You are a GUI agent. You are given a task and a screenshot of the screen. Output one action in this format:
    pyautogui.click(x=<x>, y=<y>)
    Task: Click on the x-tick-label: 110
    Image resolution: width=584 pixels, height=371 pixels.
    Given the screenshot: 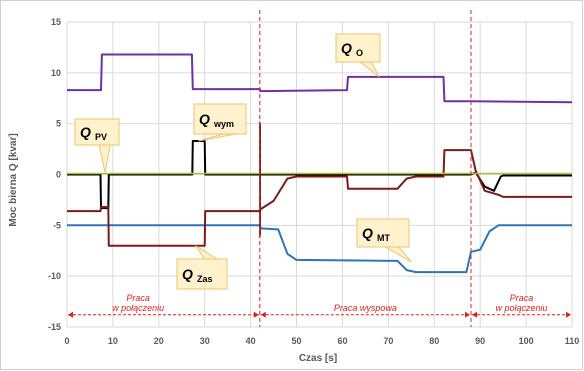 What is the action you would take?
    pyautogui.click(x=572, y=341)
    